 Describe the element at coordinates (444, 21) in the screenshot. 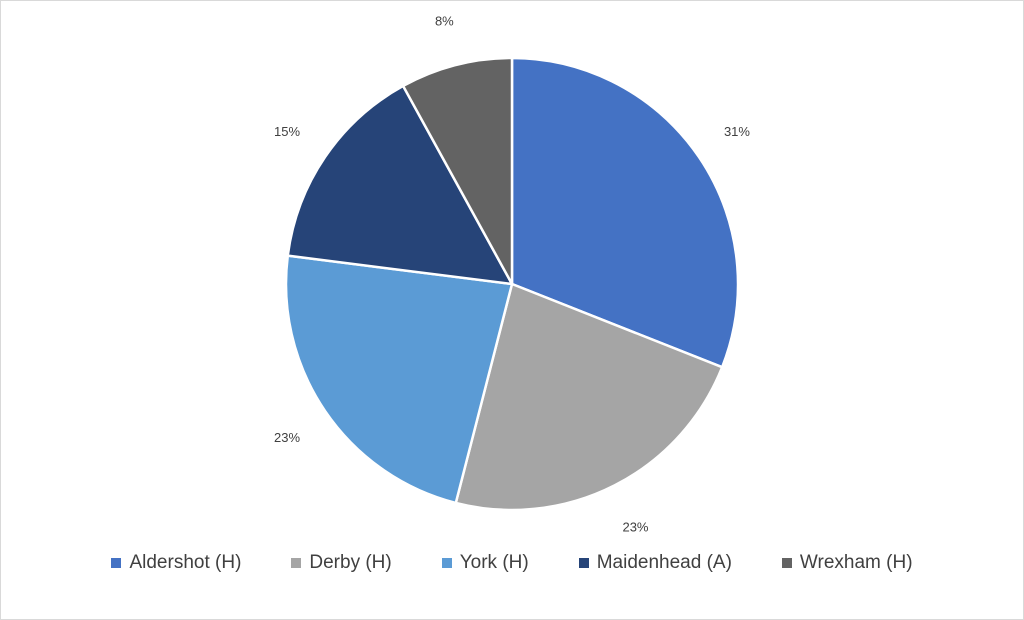

I see `data-label-wrexham-h: 8%` at that location.